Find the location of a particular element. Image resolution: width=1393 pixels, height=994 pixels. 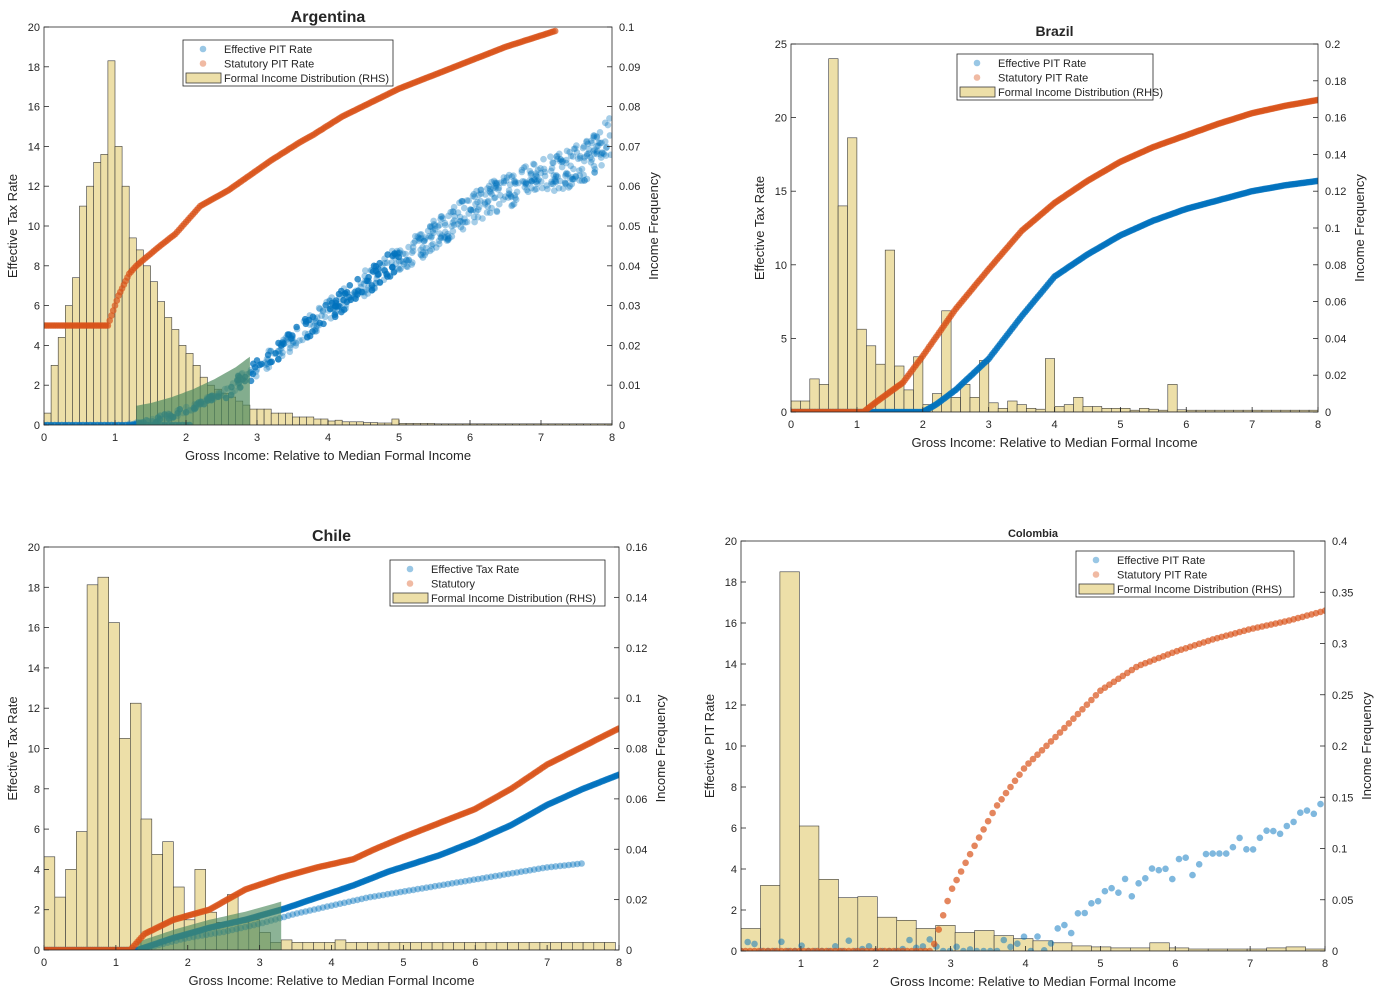

y-tick-label: 6 is located at coordinates (734, 829).